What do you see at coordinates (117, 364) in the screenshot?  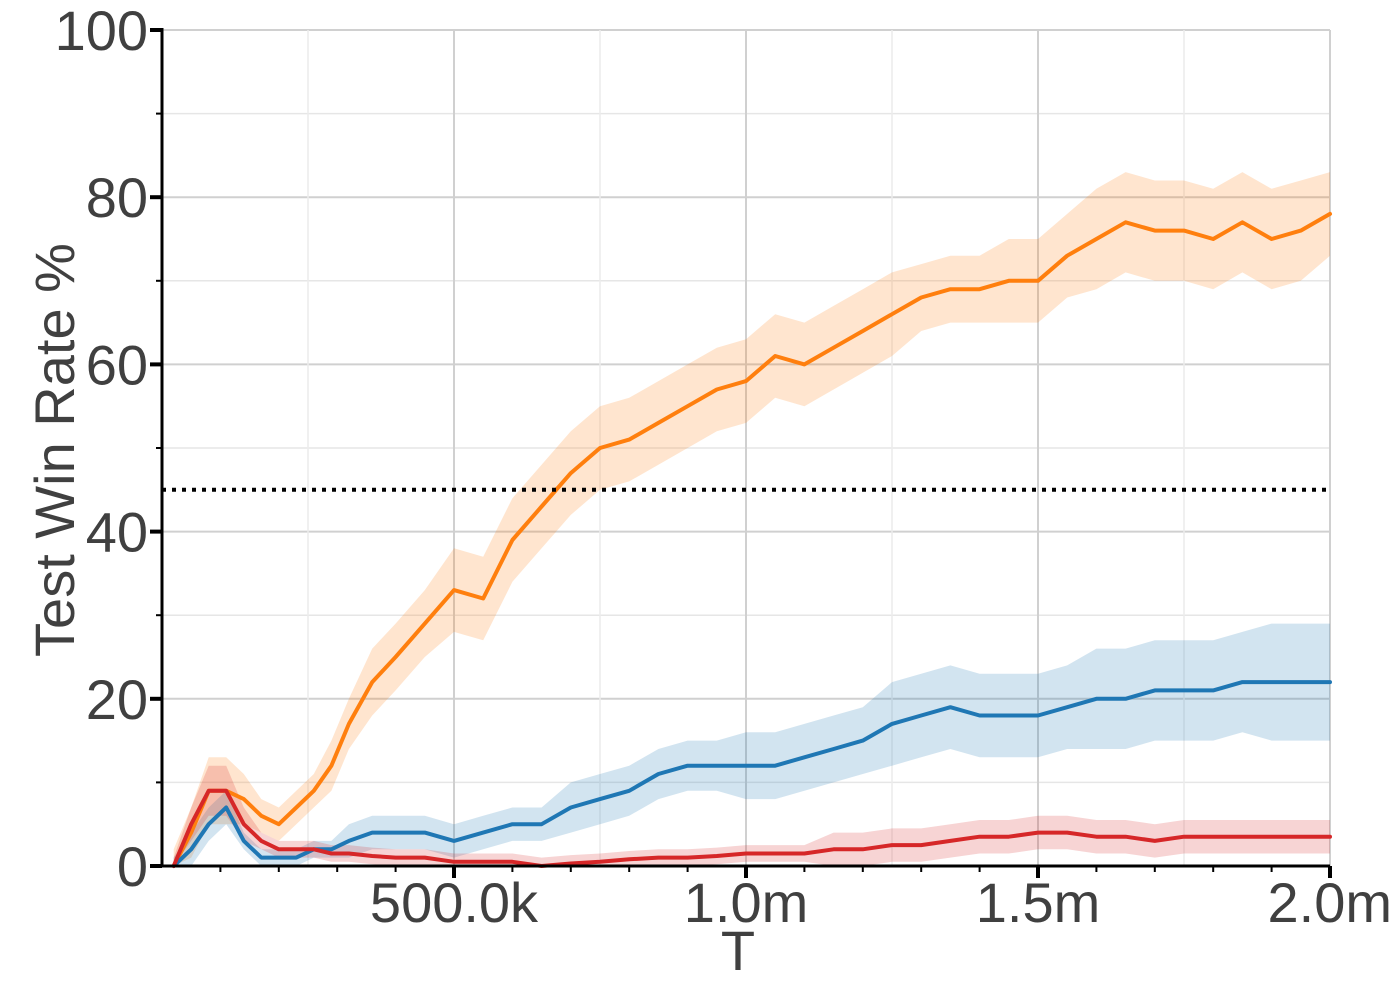 I see `y-tick-label: 60` at bounding box center [117, 364].